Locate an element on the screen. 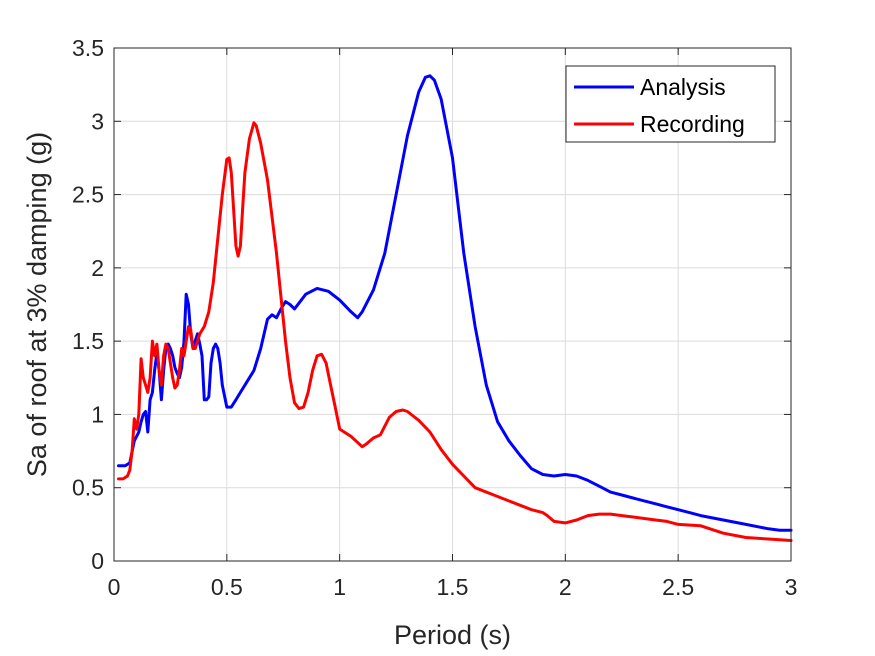 The image size is (875, 656). legend-label-recording: Recording is located at coordinates (692, 124).